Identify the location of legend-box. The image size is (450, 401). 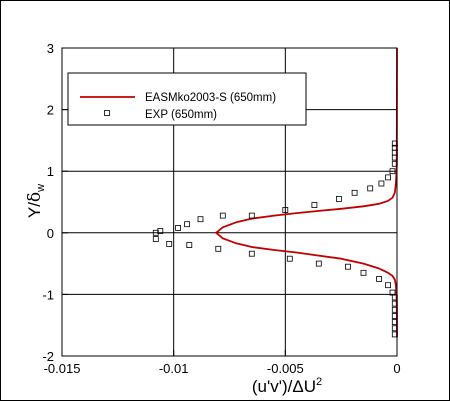
(187, 99).